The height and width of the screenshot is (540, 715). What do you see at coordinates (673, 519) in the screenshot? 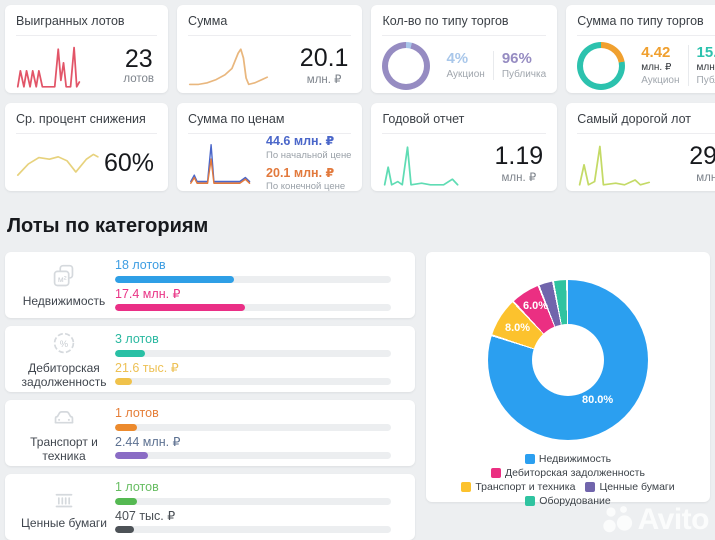
I see `avito-wordmark: Avito` at bounding box center [673, 519].